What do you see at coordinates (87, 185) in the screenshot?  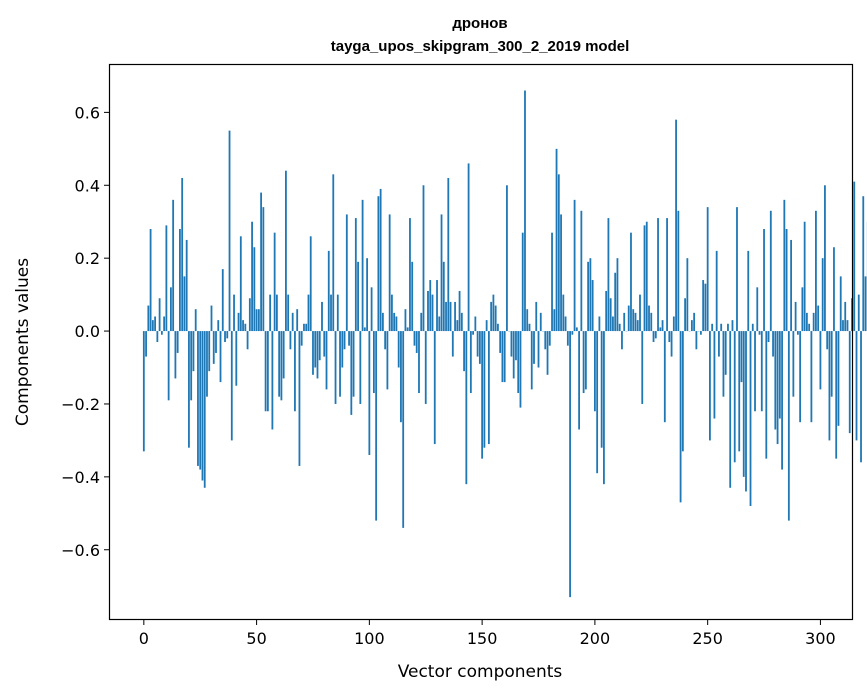 I see `y-tick-label: 0.4` at bounding box center [87, 185].